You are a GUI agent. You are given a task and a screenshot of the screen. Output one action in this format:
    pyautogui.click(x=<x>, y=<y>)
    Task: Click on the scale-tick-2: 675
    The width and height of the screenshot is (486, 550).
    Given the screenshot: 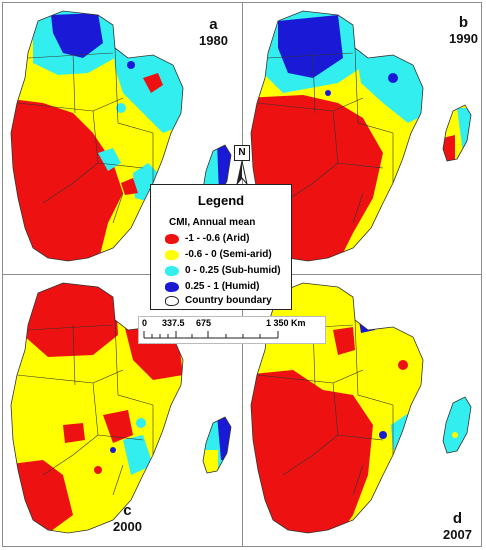 What is the action you would take?
    pyautogui.click(x=204, y=323)
    